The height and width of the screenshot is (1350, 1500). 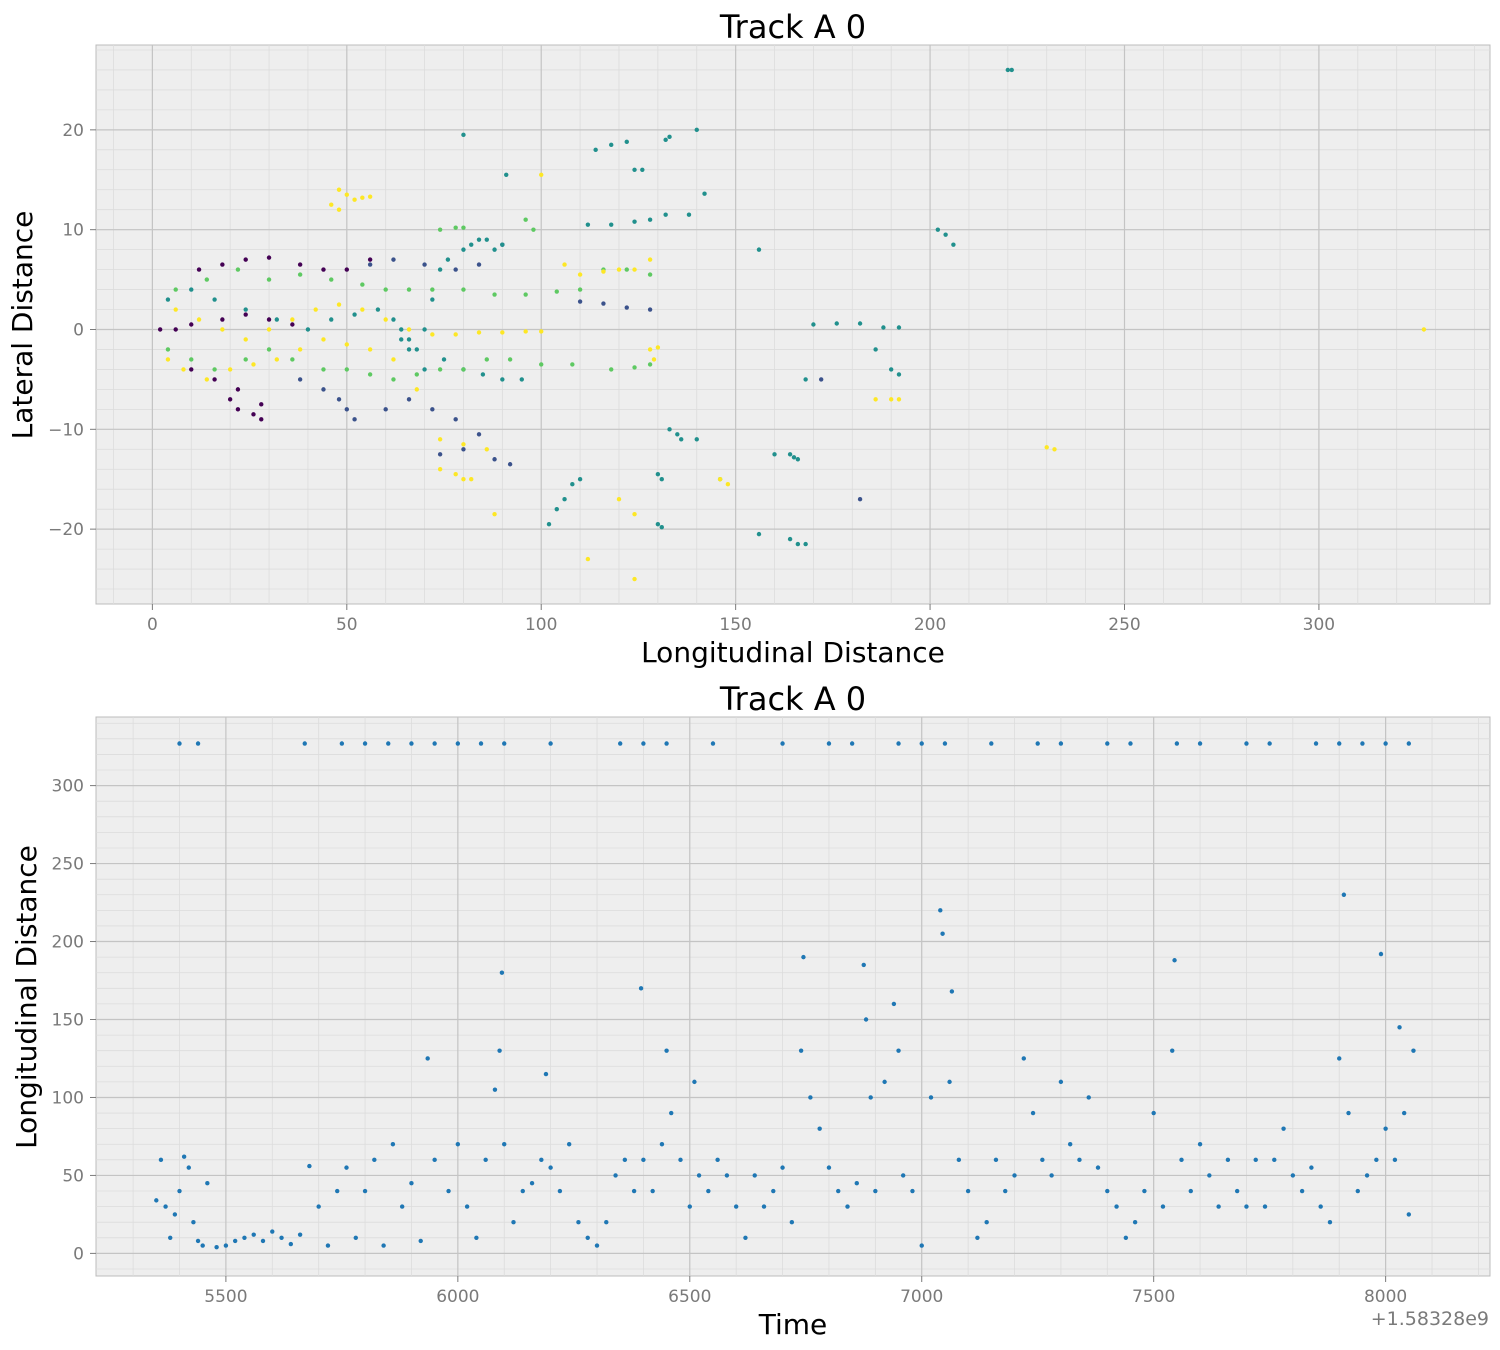 What do you see at coordinates (68, 865) in the screenshot?
I see `bottom-y-tick-label: 250` at bounding box center [68, 865].